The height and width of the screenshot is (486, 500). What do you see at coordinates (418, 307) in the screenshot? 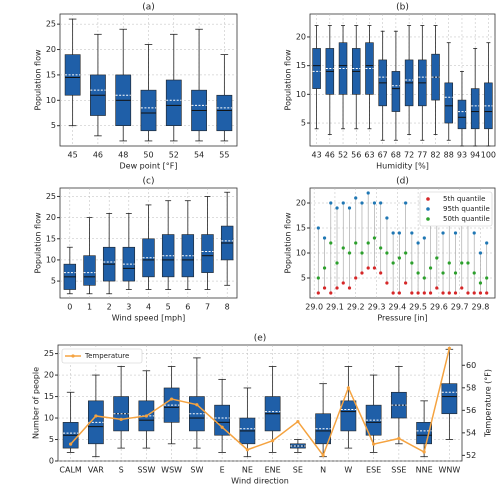
I see `x-tick-label: 29.5` at bounding box center [418, 307].